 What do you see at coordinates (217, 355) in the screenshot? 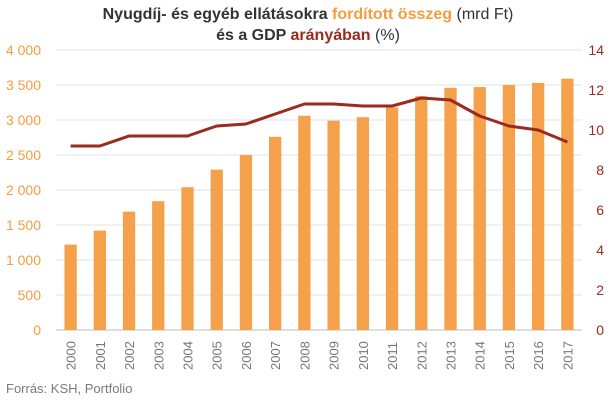
I see `x-axis-tick-label: 2005` at bounding box center [217, 355].